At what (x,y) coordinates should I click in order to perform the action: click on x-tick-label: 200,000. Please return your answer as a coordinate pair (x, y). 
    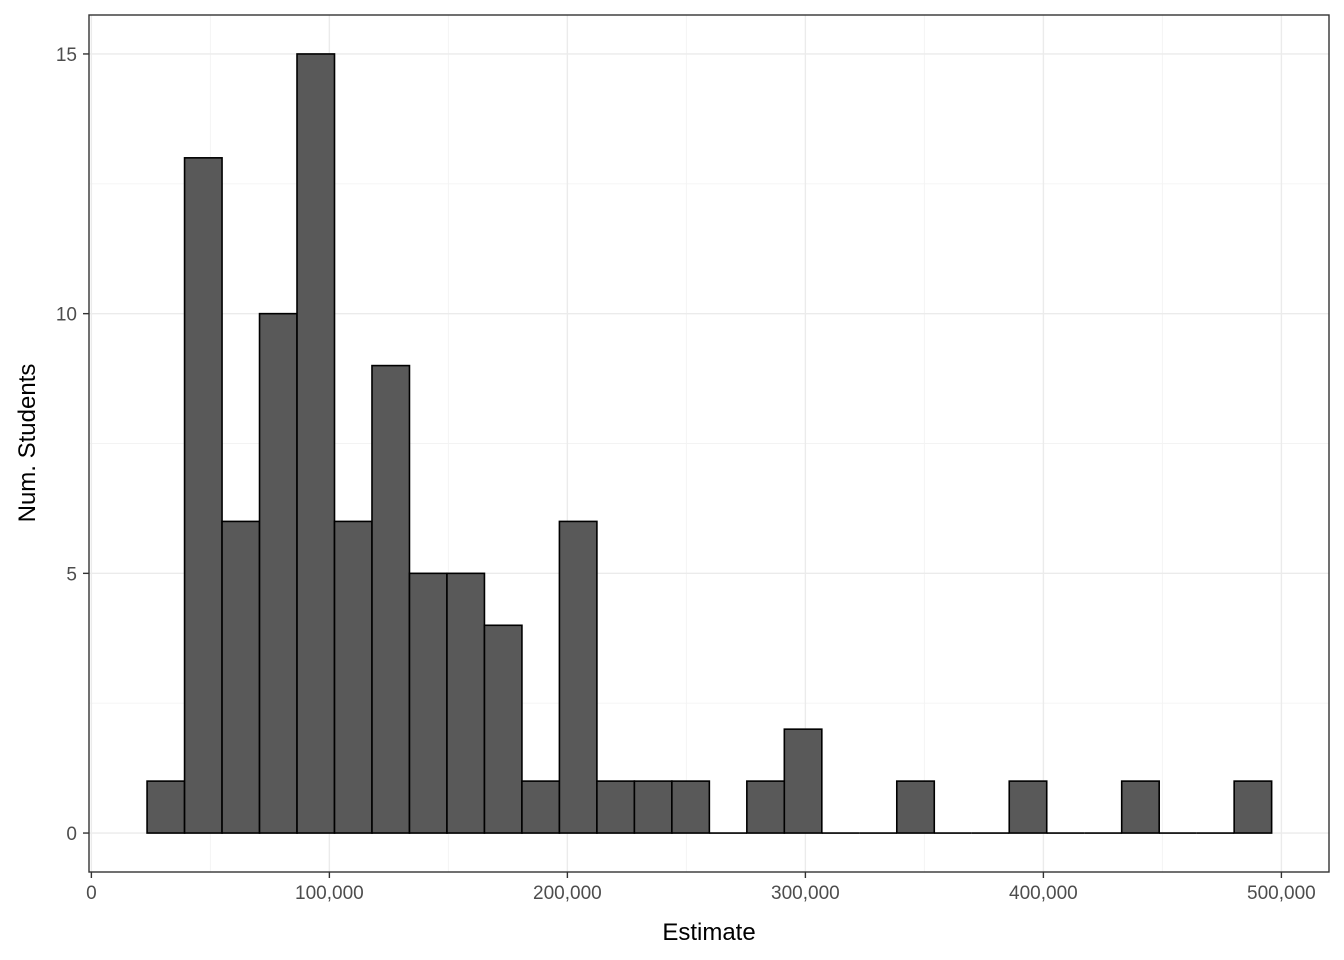
    Looking at the image, I should click on (567, 893).